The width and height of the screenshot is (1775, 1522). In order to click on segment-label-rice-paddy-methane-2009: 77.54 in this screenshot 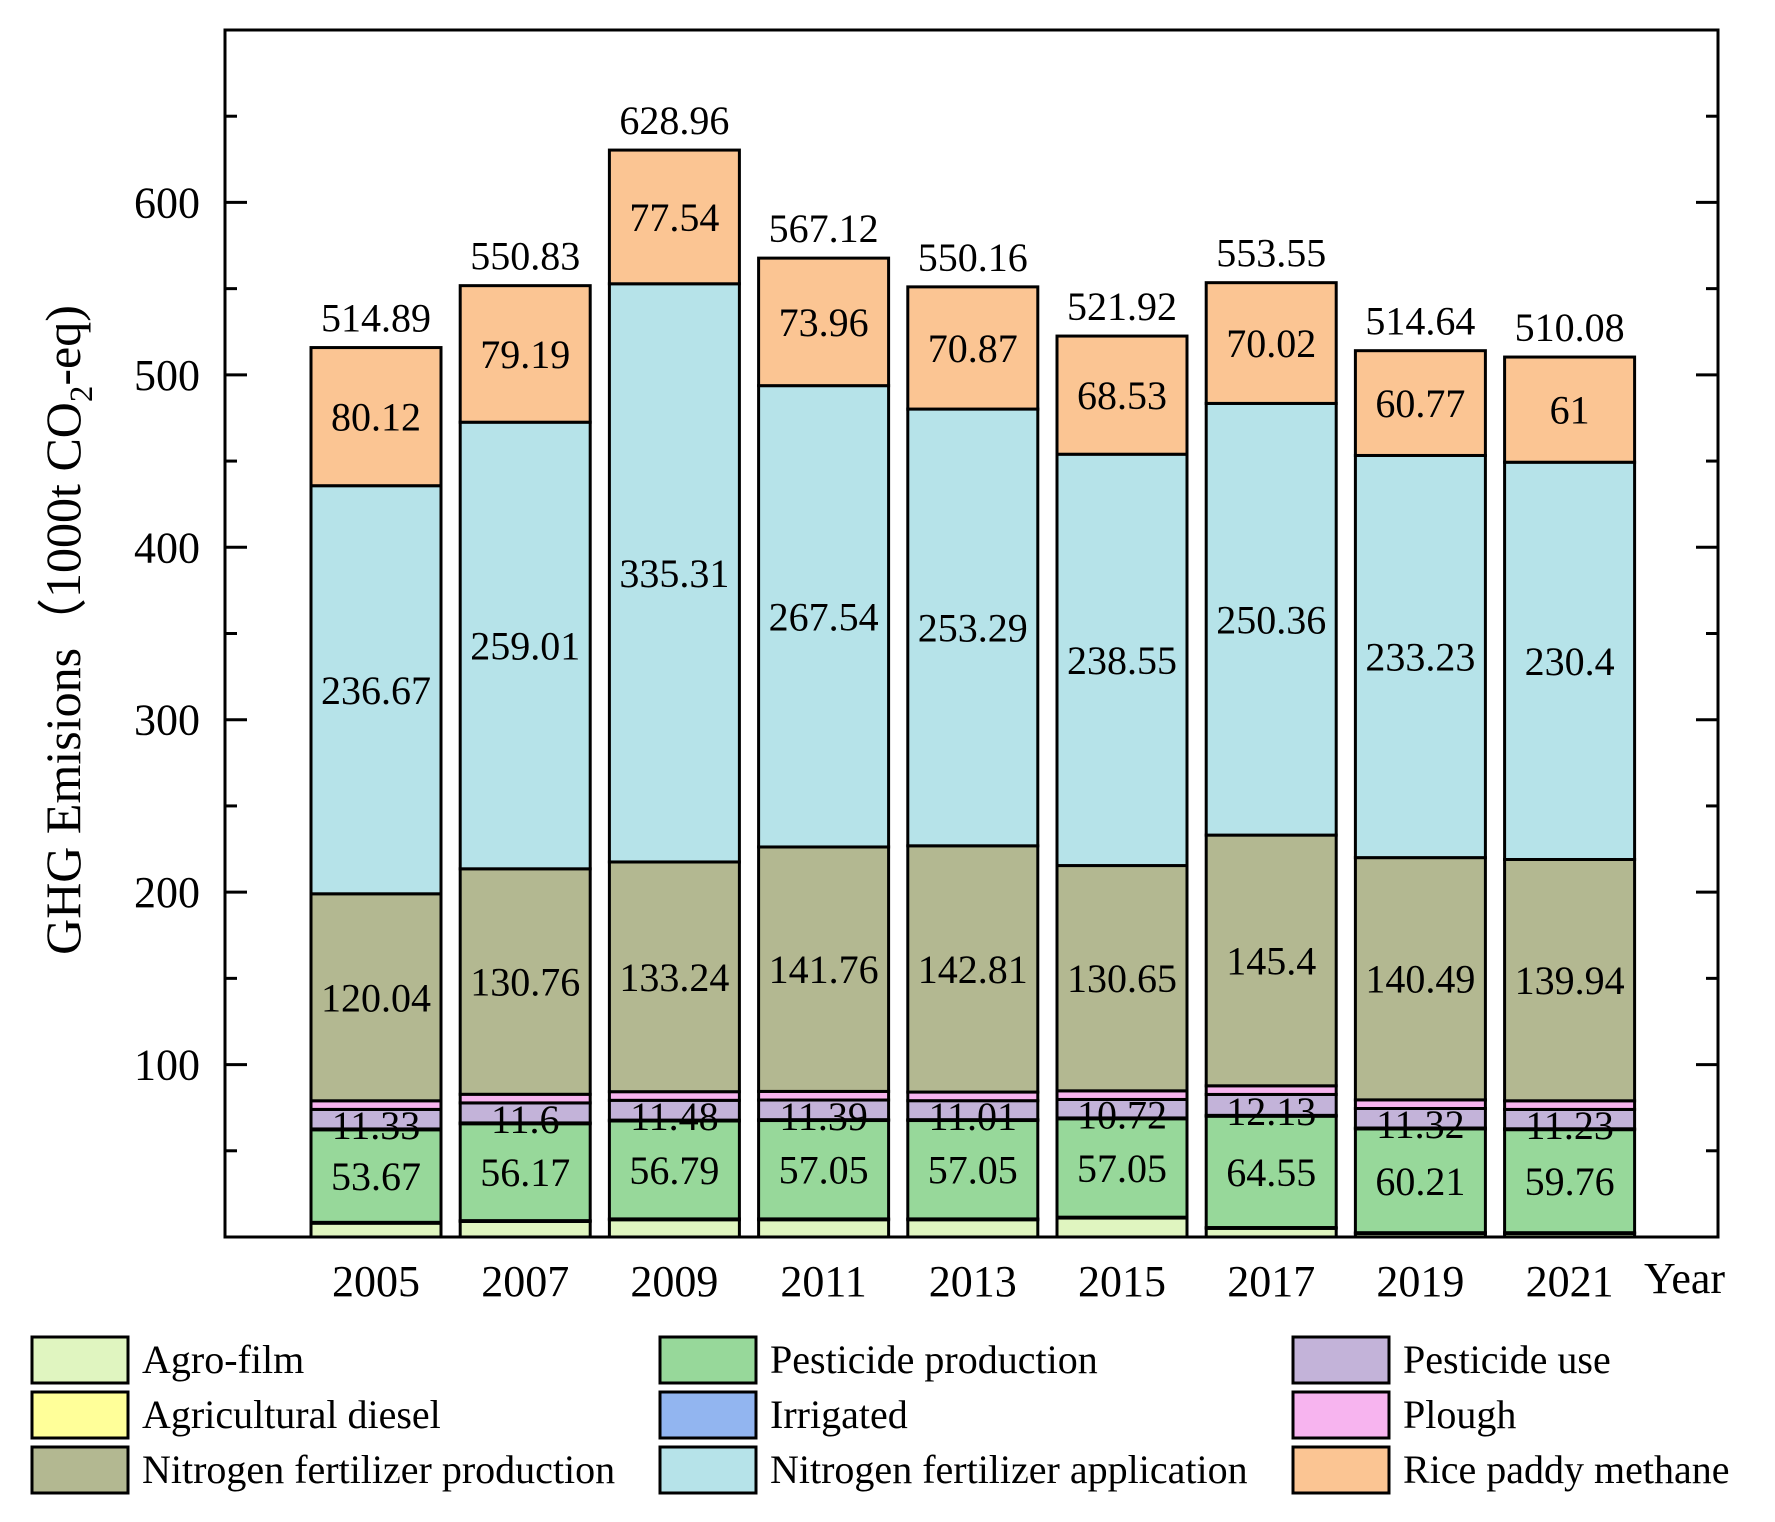, I will do `click(674, 217)`.